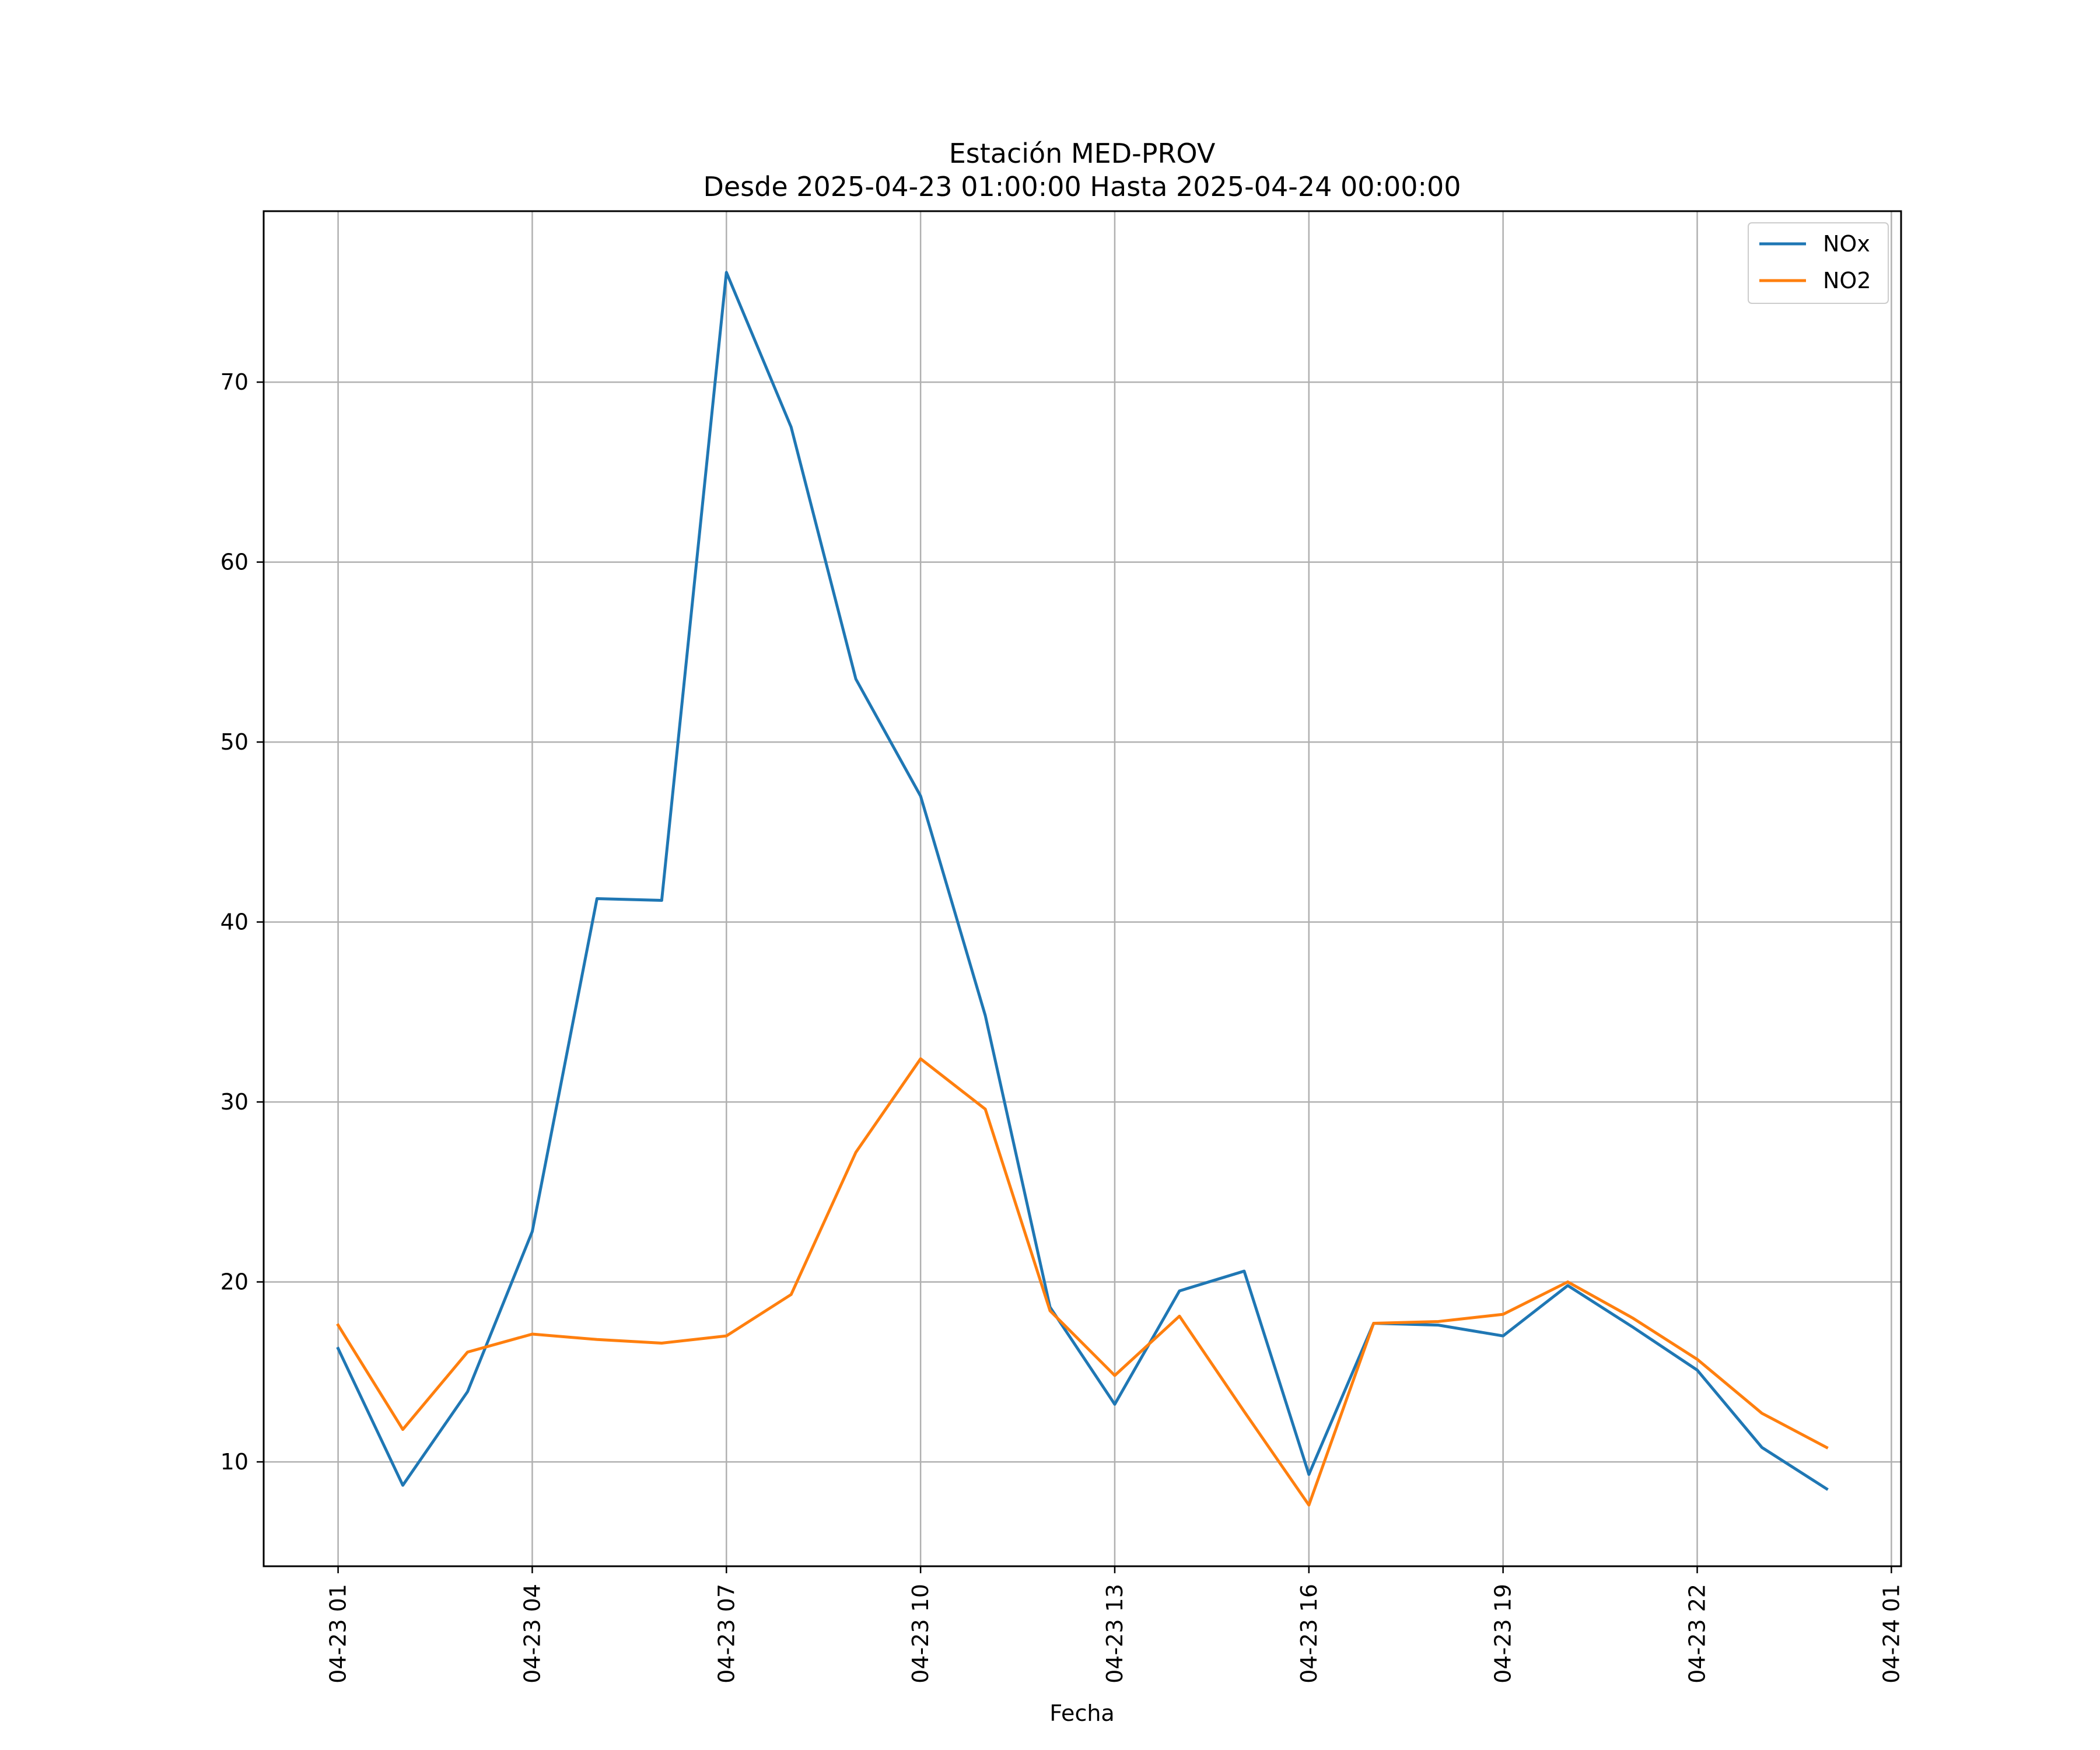 The height and width of the screenshot is (1750, 2100). Describe the element at coordinates (1891, 1634) in the screenshot. I see `x-tick-label: 04-24 01` at that location.